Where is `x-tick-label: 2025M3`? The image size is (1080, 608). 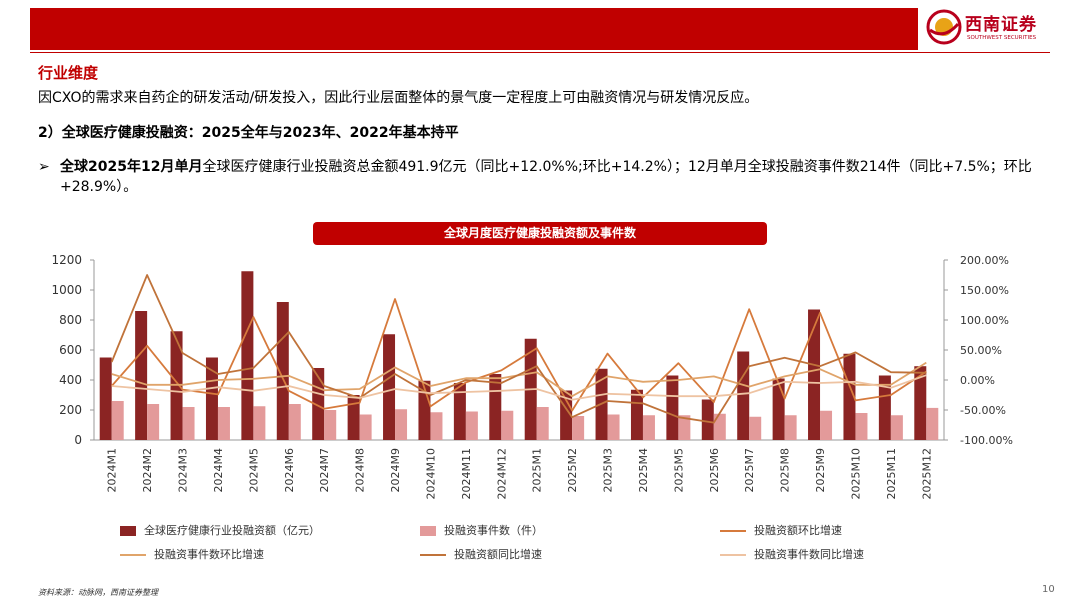
x-tick-label: 2025M3 is located at coordinates (608, 470).